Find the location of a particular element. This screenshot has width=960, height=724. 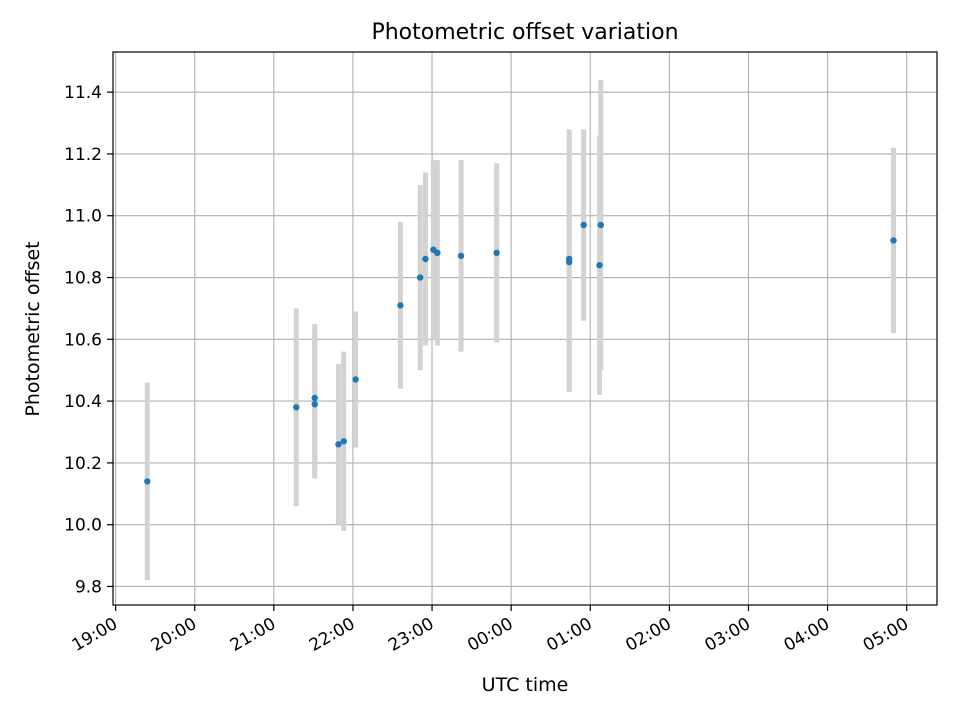

y-tick-label: 10.0 is located at coordinates (83, 526).